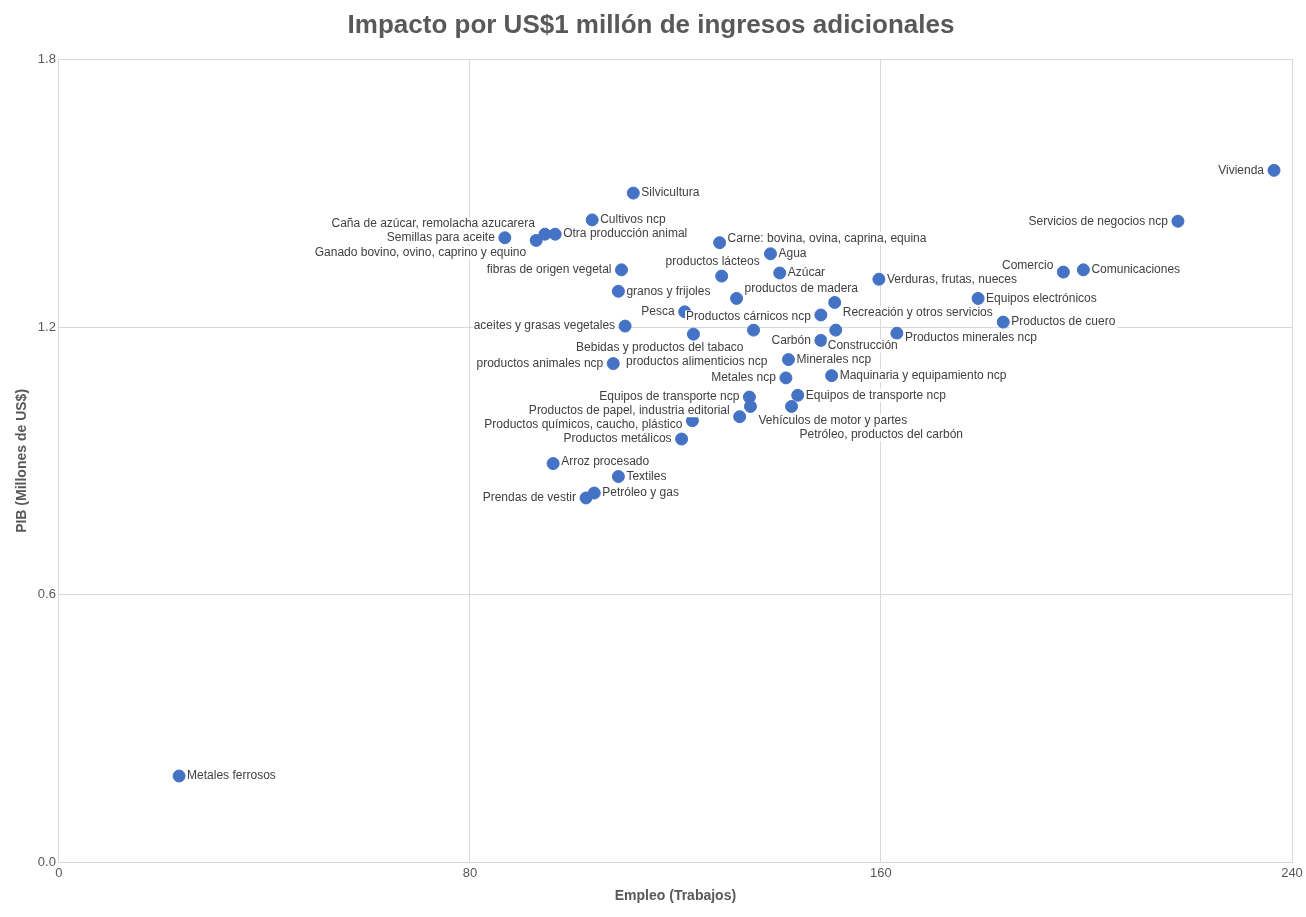 Image resolution: width=1306 pixels, height=917 pixels. Describe the element at coordinates (971, 336) in the screenshot. I see `annotation: Productos minerales ncp` at that location.